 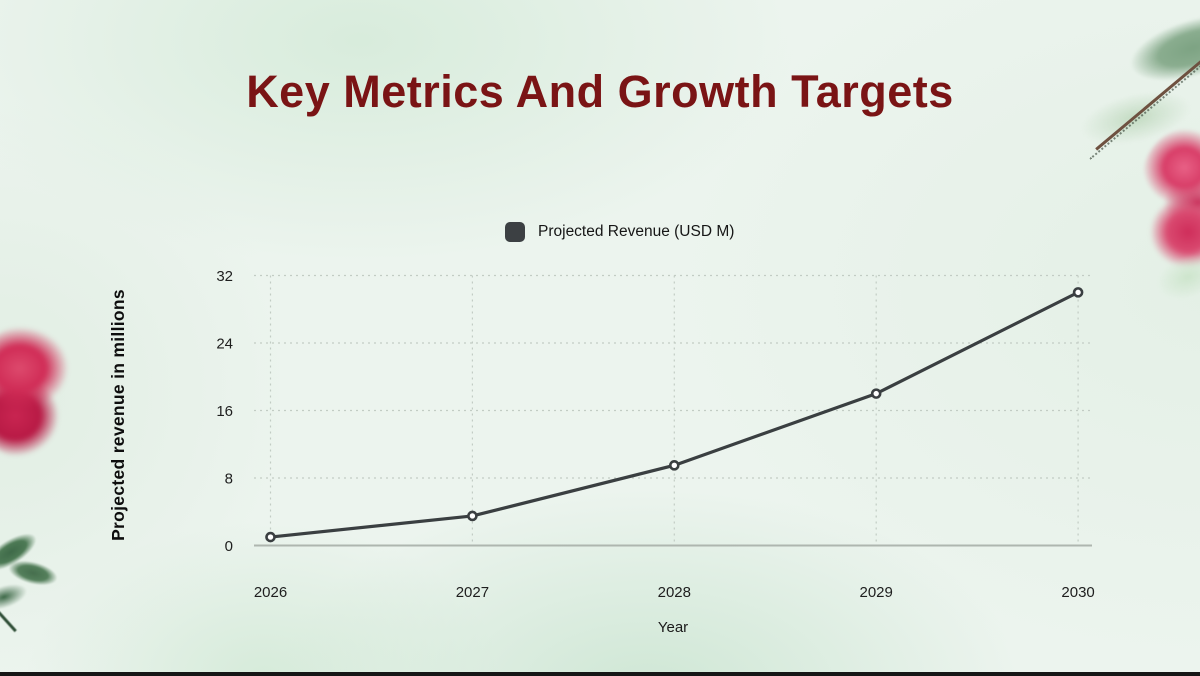 What do you see at coordinates (224, 344) in the screenshot?
I see `y-tick-label: 24` at bounding box center [224, 344].